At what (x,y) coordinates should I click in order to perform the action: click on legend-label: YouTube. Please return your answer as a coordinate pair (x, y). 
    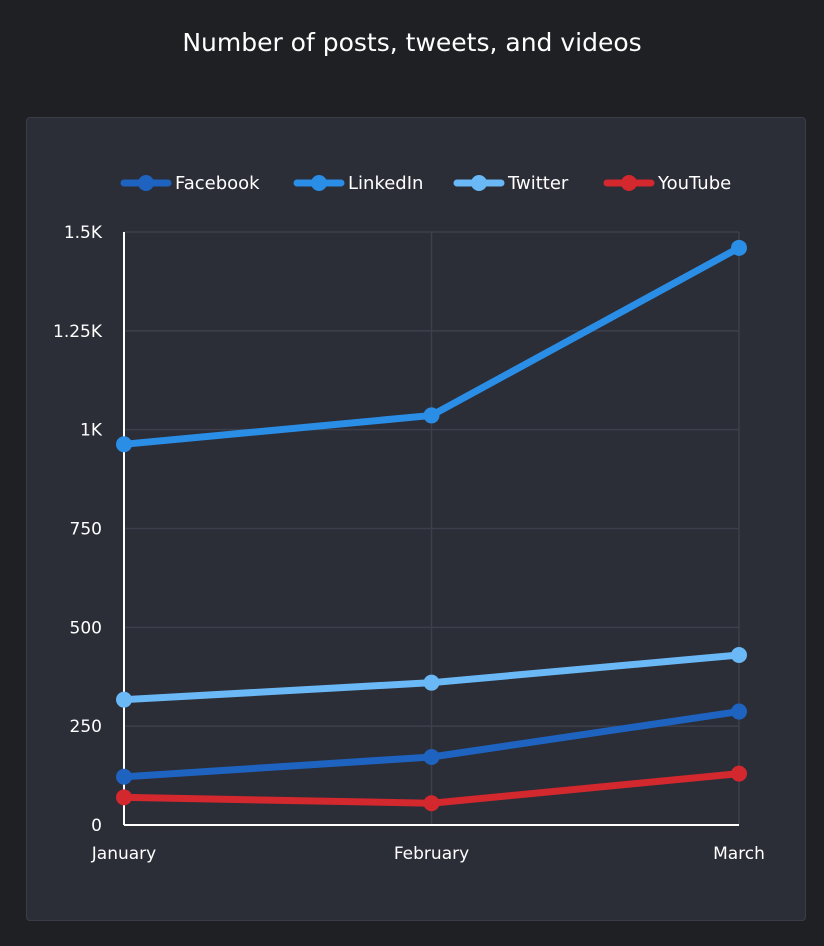
    Looking at the image, I should click on (694, 183).